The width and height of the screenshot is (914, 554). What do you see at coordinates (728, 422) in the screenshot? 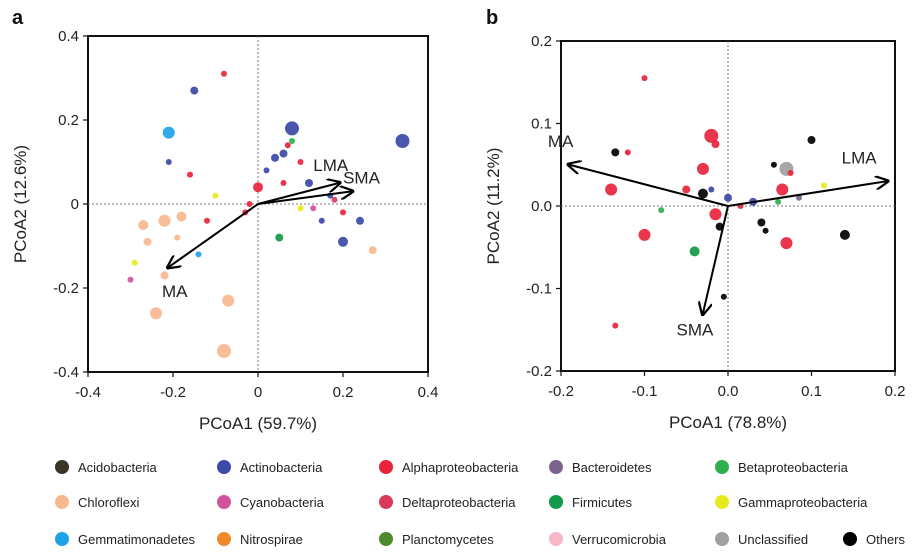
I see `x-axis-label: PCoA1 (78.8%)` at bounding box center [728, 422].